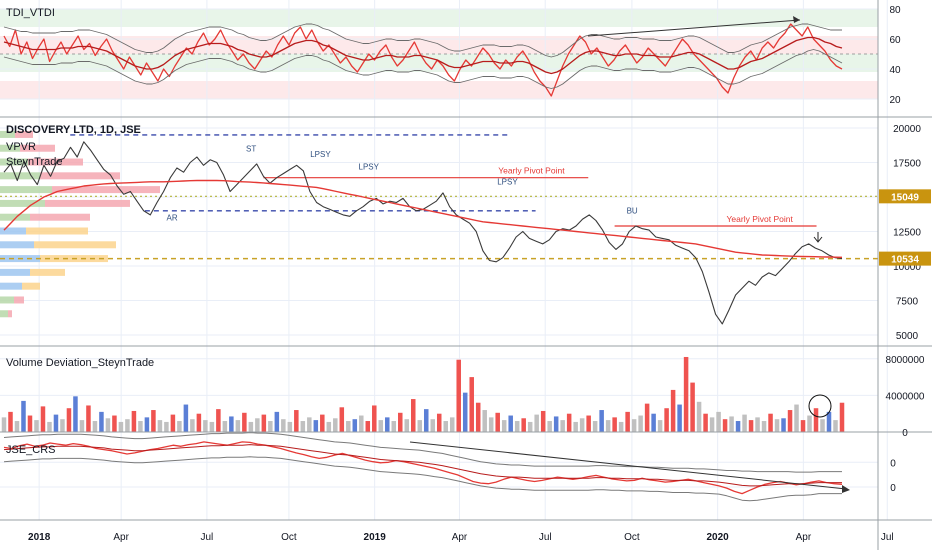  Describe the element at coordinates (796, 19) in the screenshot. I see `tdi-trendline-arrowhead` at that location.